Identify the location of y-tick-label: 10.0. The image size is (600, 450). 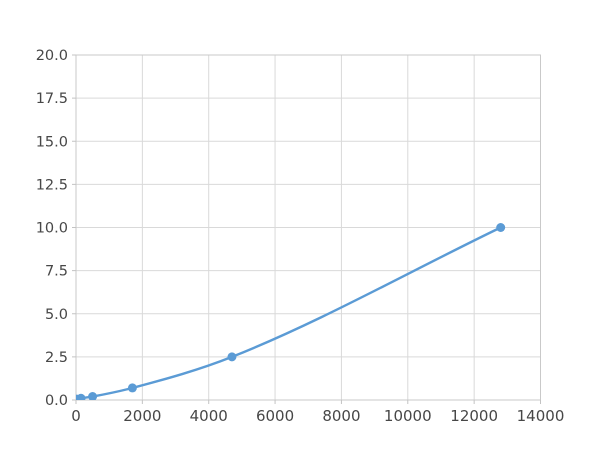
(52, 229).